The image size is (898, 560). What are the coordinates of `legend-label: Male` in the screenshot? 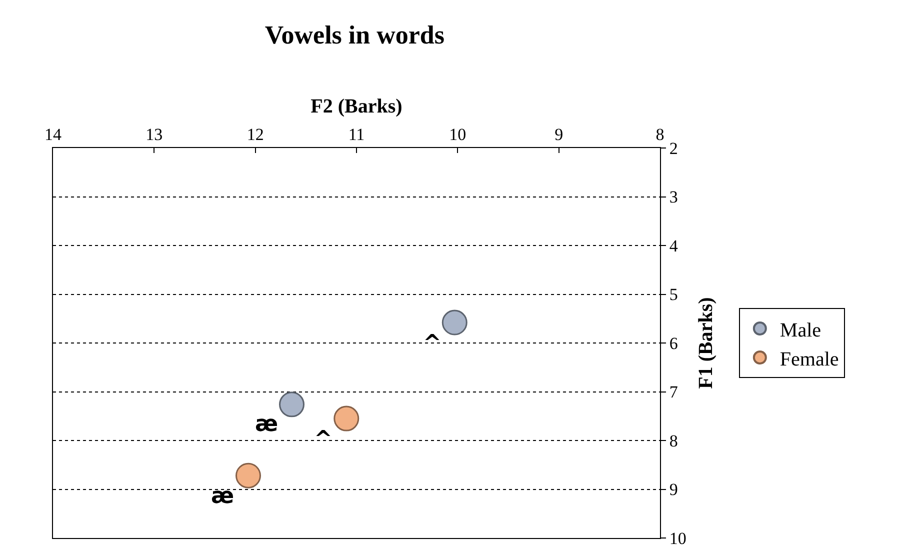 It's located at (801, 330).